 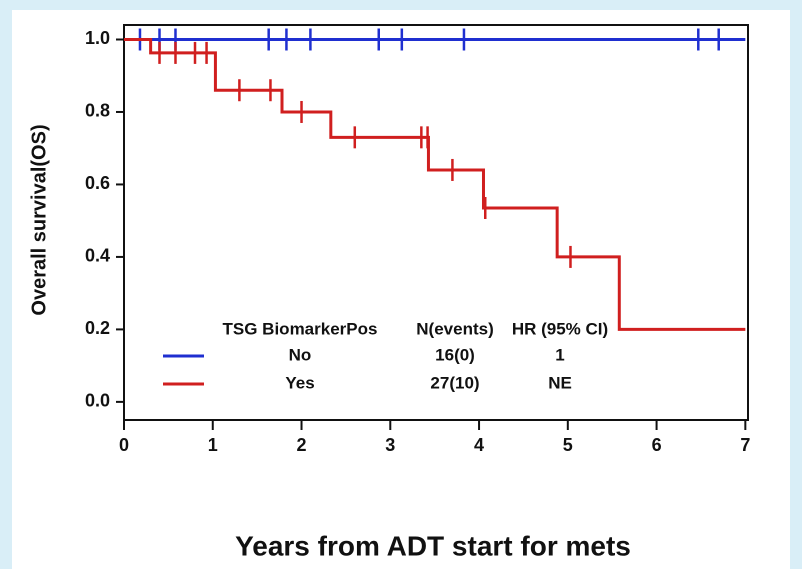 What do you see at coordinates (454, 328) in the screenshot?
I see `legend-header: N(events)` at bounding box center [454, 328].